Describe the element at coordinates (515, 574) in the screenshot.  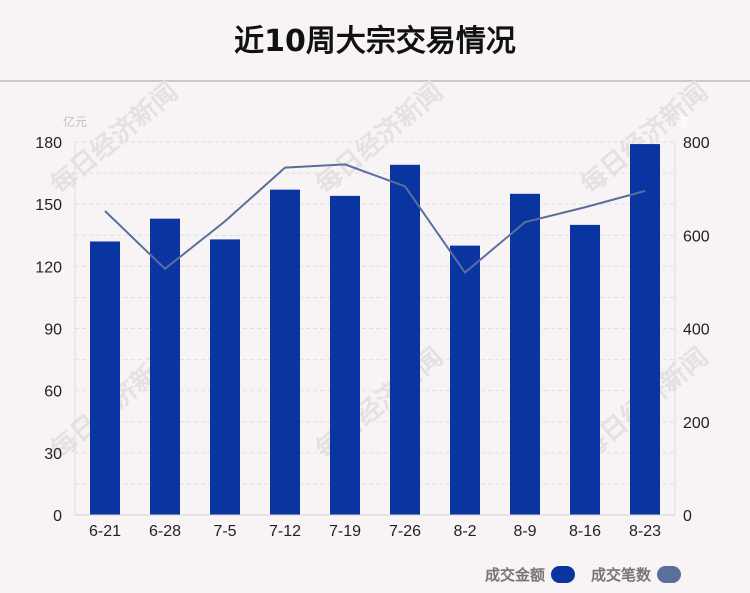
I see `legend-label-amount: 成交金额` at that location.